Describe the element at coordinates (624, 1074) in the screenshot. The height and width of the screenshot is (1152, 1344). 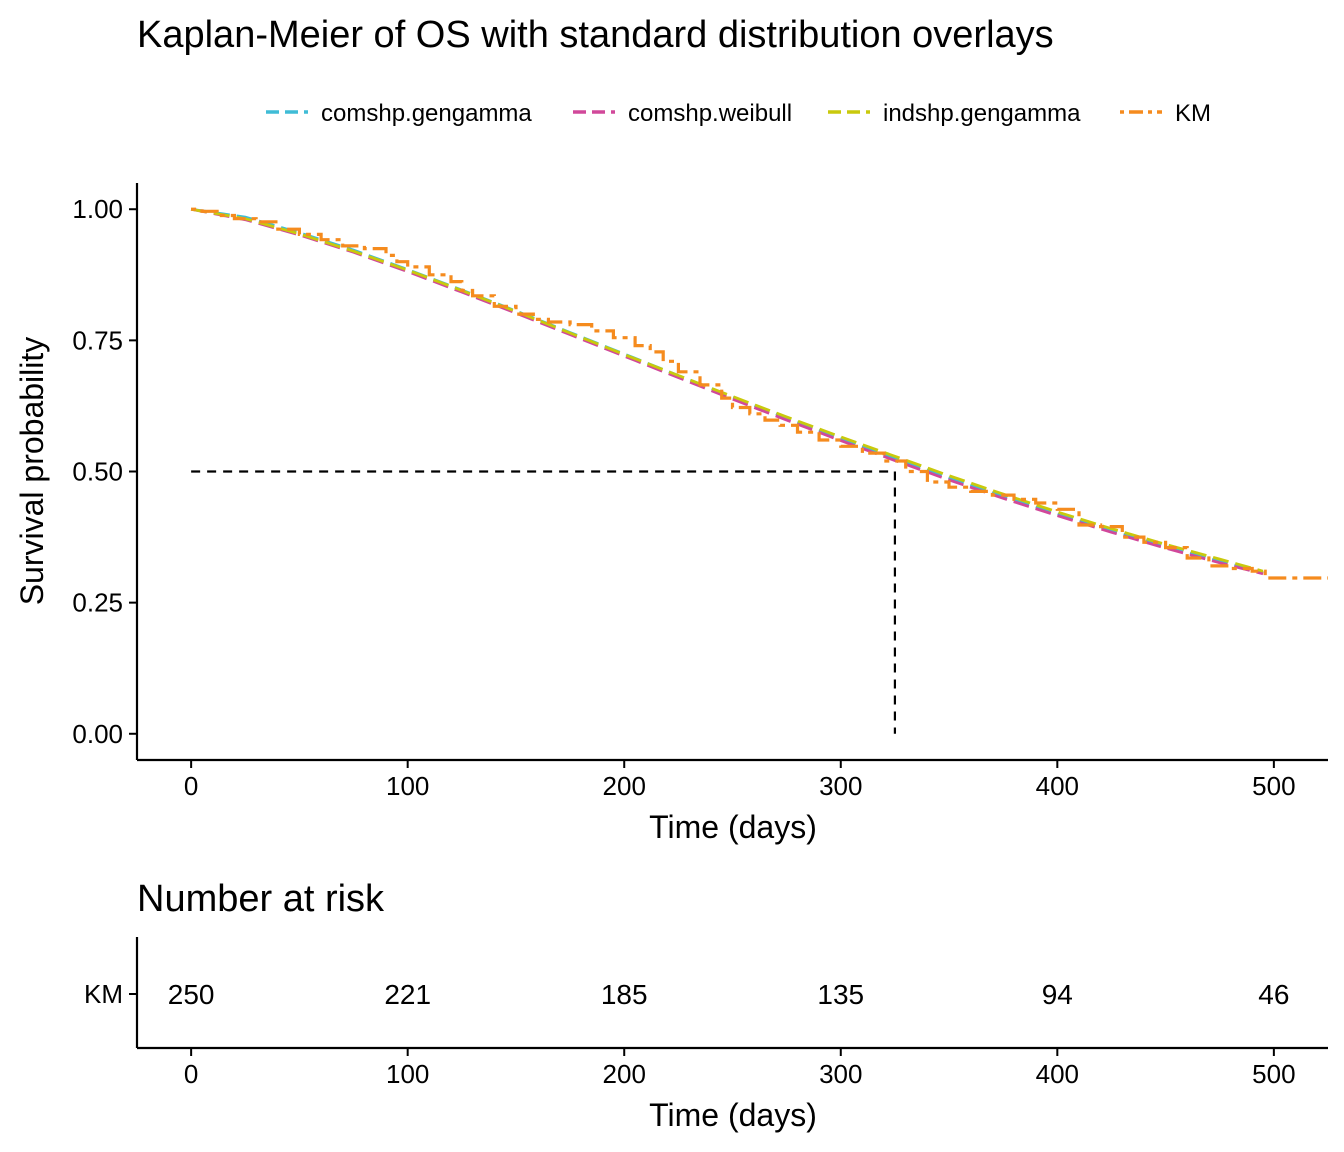
I see `risk-x-tick-label: 200` at that location.